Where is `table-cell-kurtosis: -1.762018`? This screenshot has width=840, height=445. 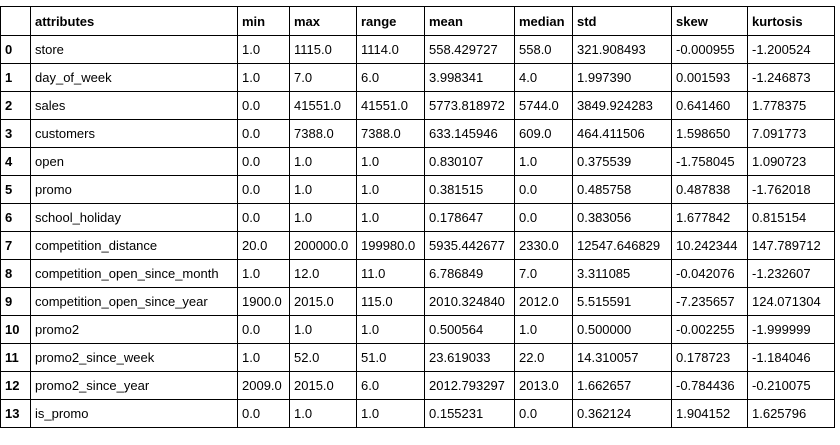 table-cell-kurtosis: -1.762018 is located at coordinates (791, 189).